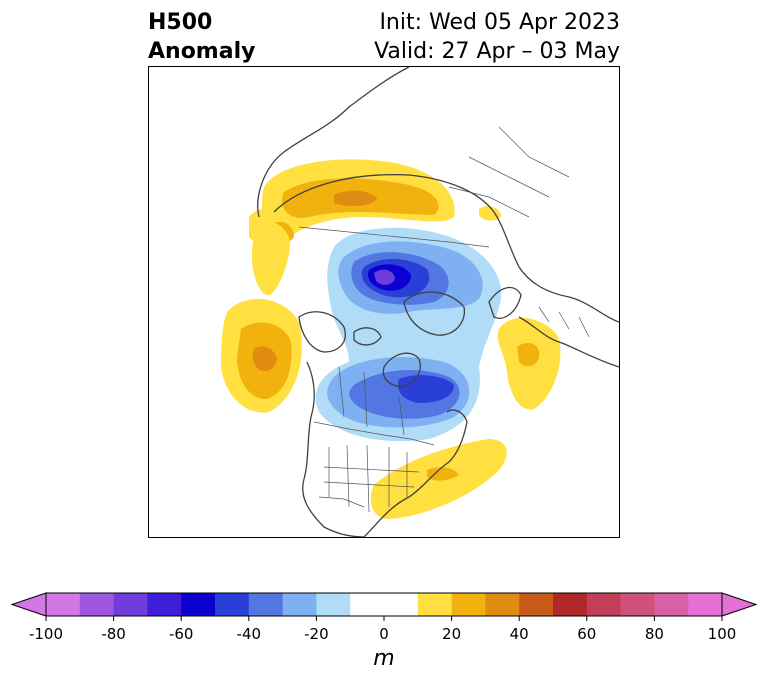  I want to click on colorbar-tick-label: -100, so click(46, 634).